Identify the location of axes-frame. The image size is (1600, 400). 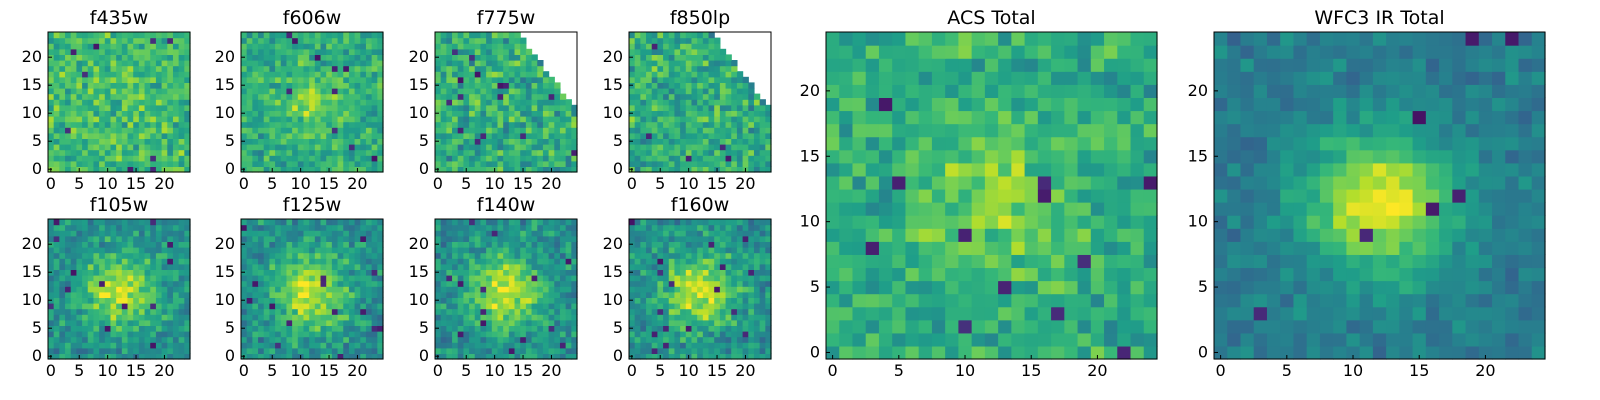
(312, 289).